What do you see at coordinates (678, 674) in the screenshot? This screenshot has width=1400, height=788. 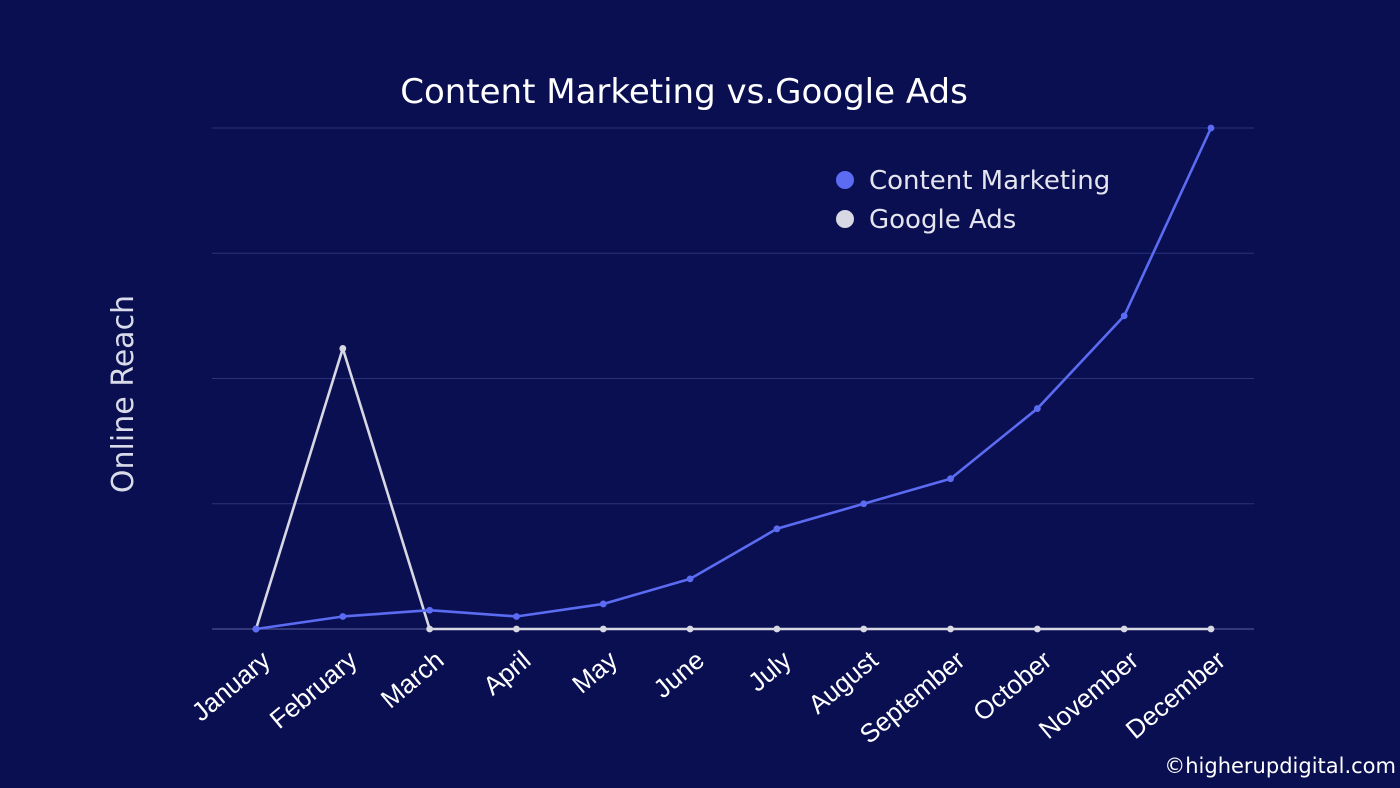 I see `x-tick-label: June` at bounding box center [678, 674].